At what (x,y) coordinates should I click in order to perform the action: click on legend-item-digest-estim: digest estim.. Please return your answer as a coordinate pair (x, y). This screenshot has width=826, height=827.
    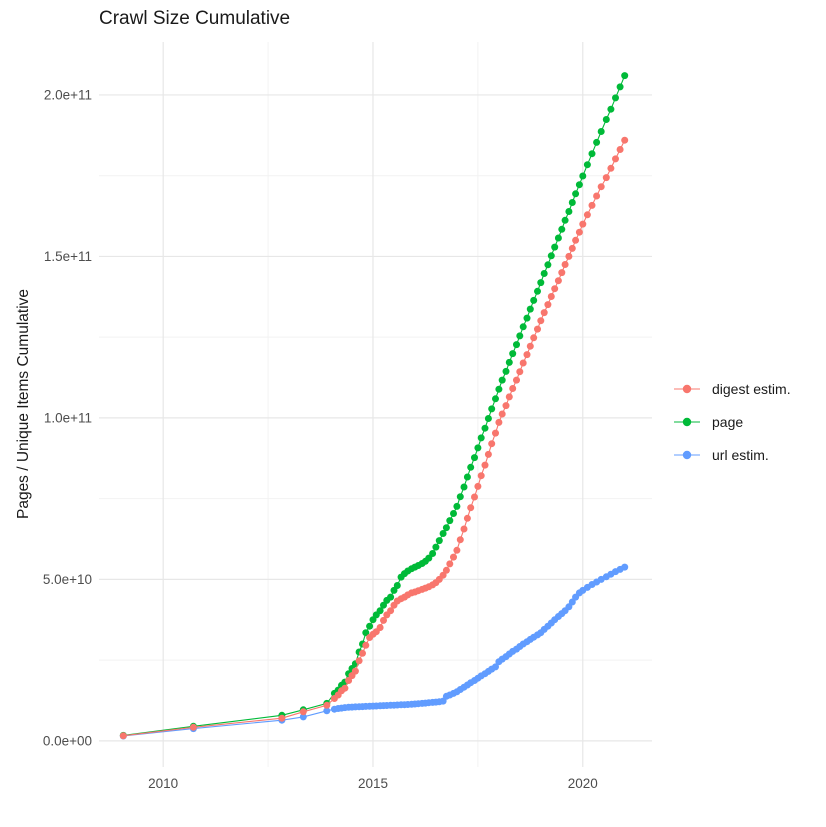
    Looking at the image, I should click on (731, 389).